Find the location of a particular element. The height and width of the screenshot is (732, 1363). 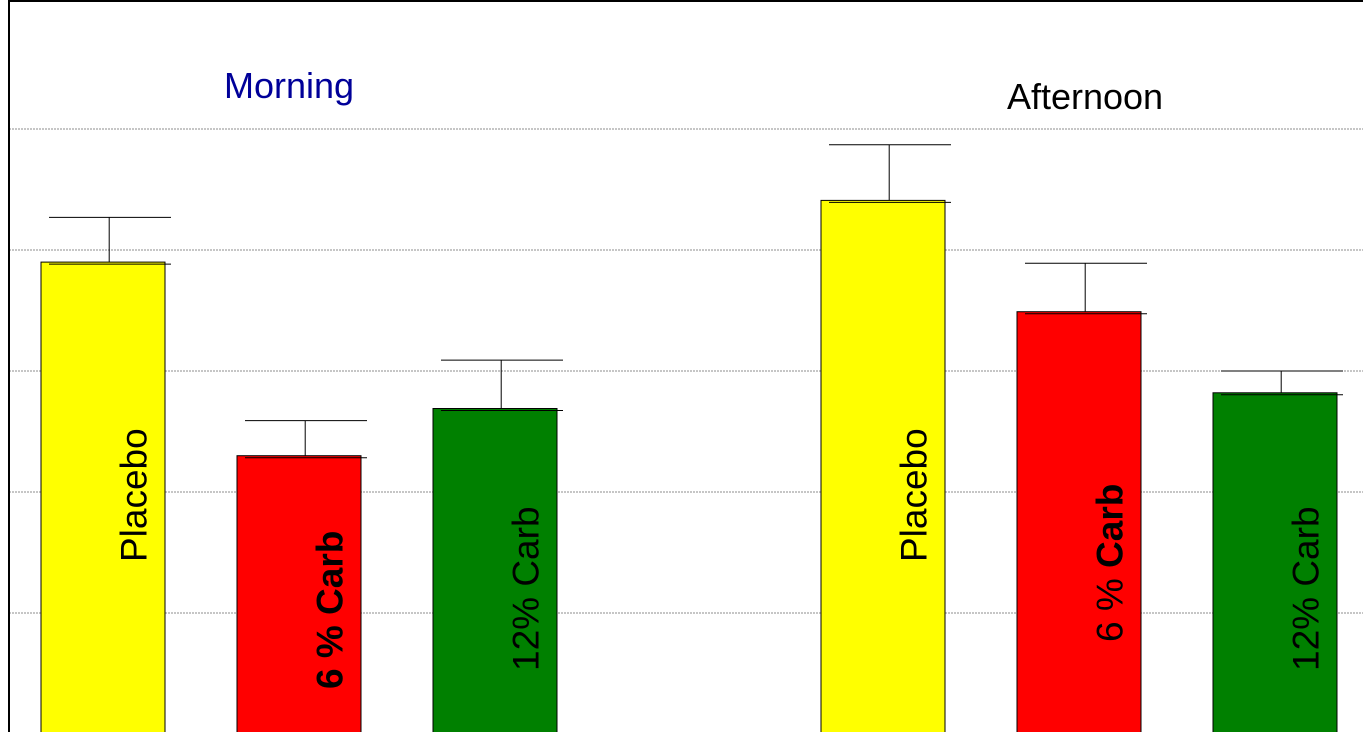

bar-label-part: 6 % is located at coordinates (1109, 605).